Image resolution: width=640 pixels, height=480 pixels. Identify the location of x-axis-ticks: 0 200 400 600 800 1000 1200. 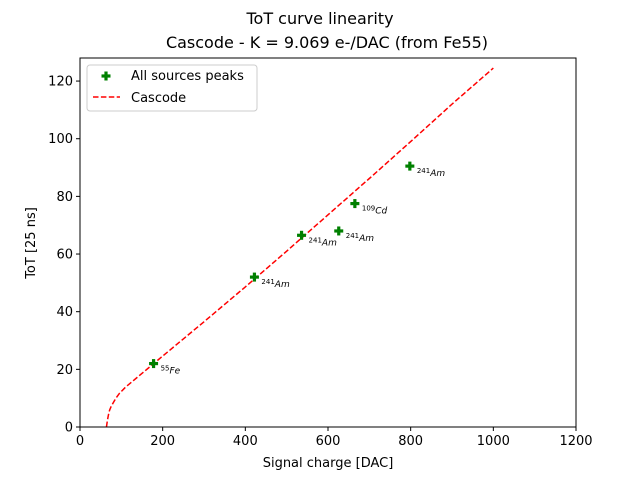
(334, 438).